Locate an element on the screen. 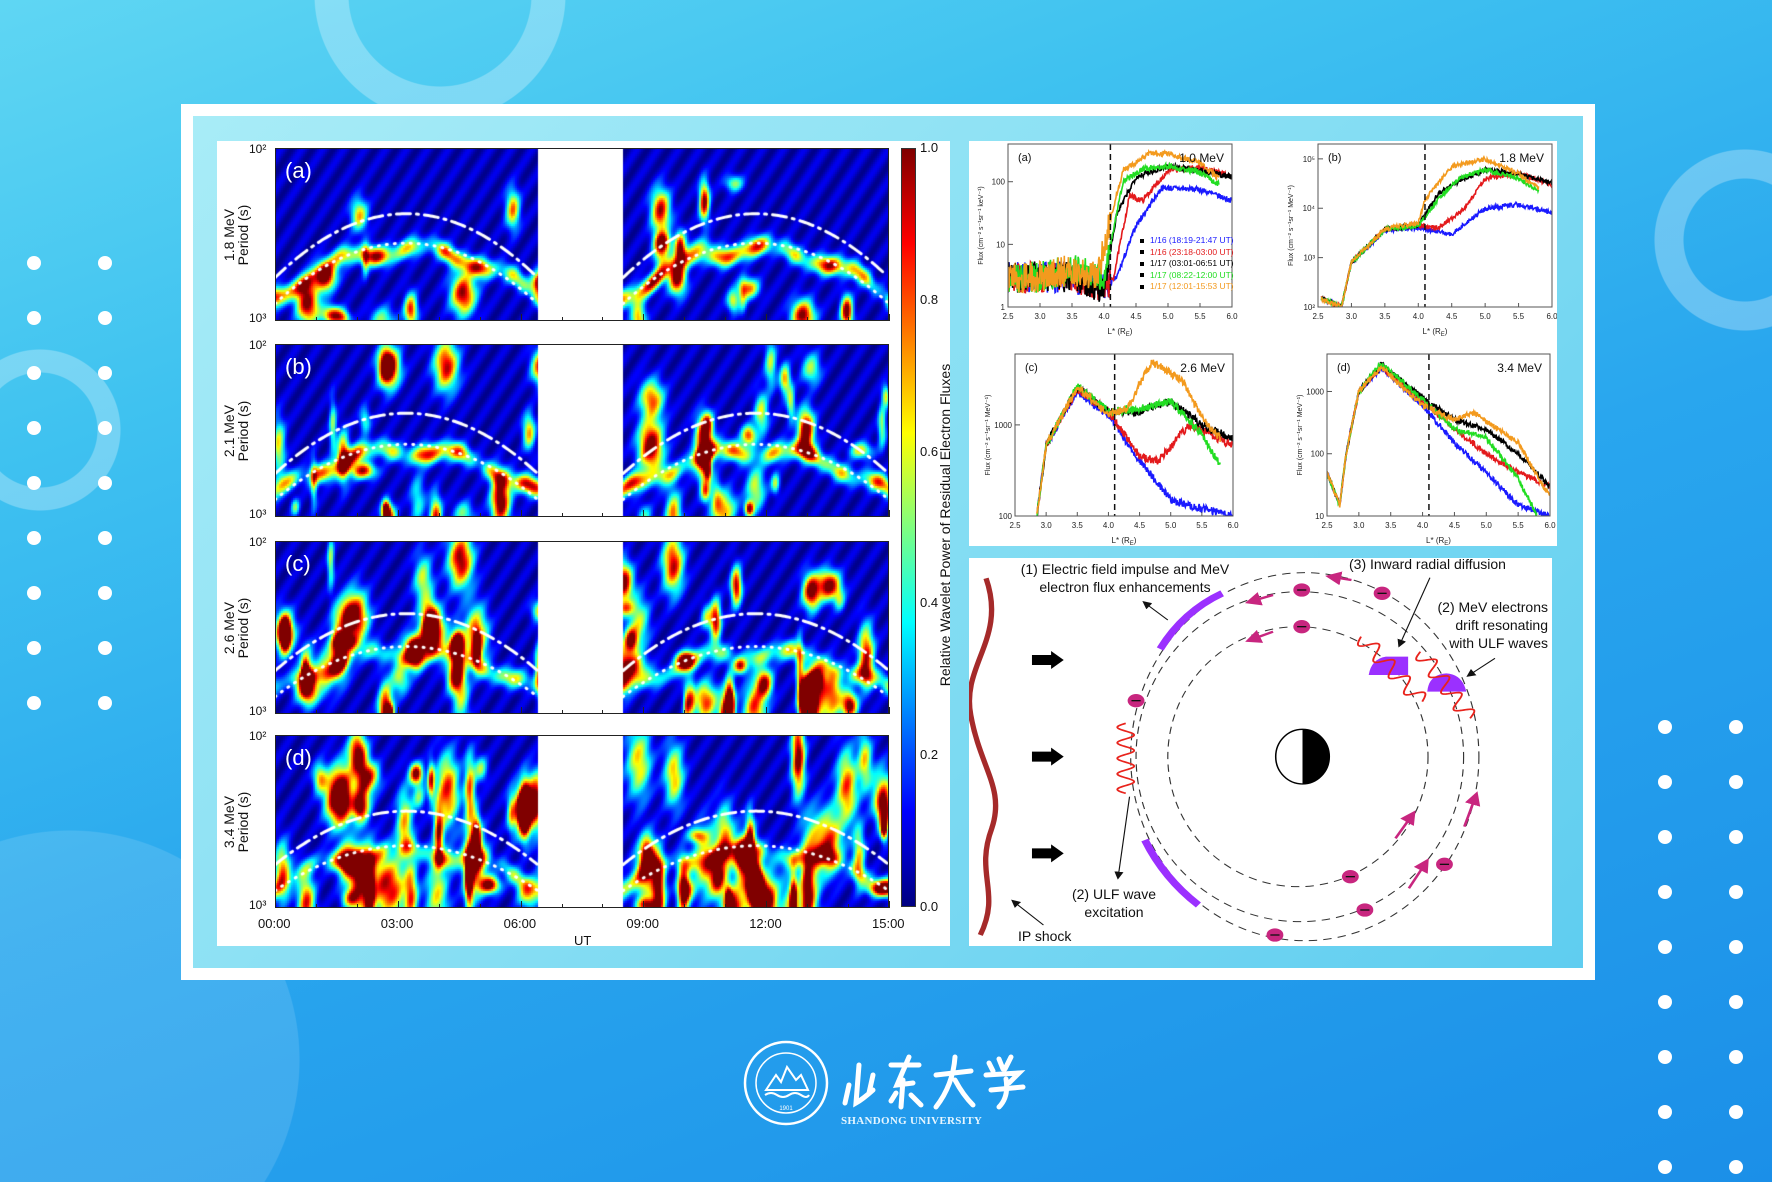 The height and width of the screenshot is (1182, 1772). y-axis-title: 2.6 MeV Period (s) is located at coordinates (236, 628).